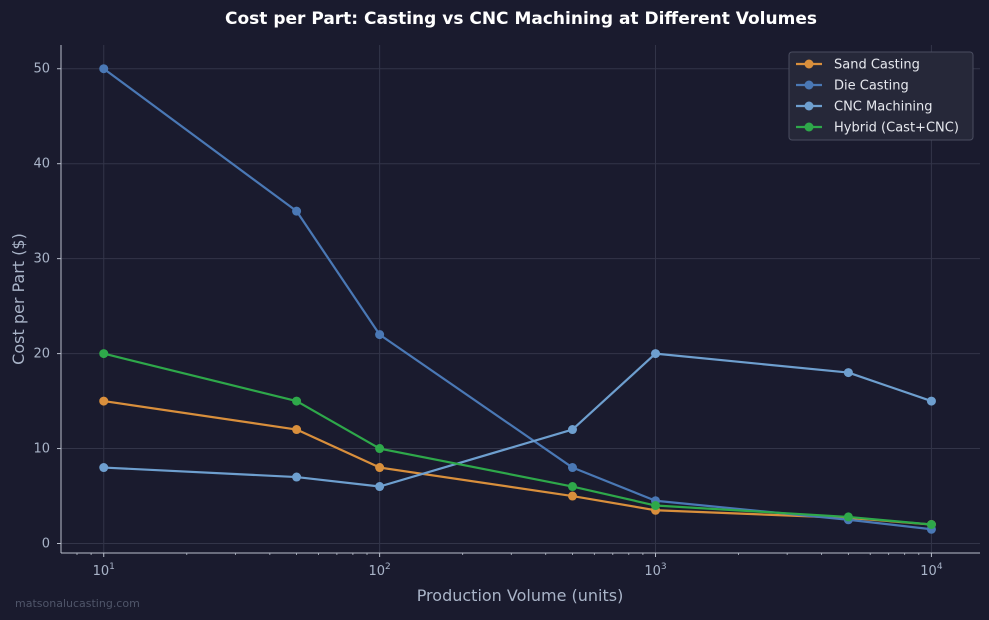  Describe the element at coordinates (18, 299) in the screenshot. I see `y-axis-label: Cost per Part ($)` at that location.